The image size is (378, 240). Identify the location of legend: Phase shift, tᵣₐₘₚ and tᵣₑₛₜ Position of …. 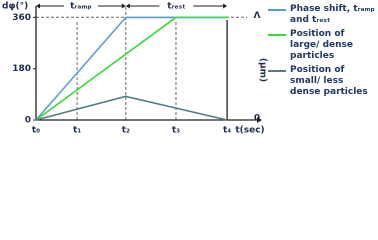
(322, 52).